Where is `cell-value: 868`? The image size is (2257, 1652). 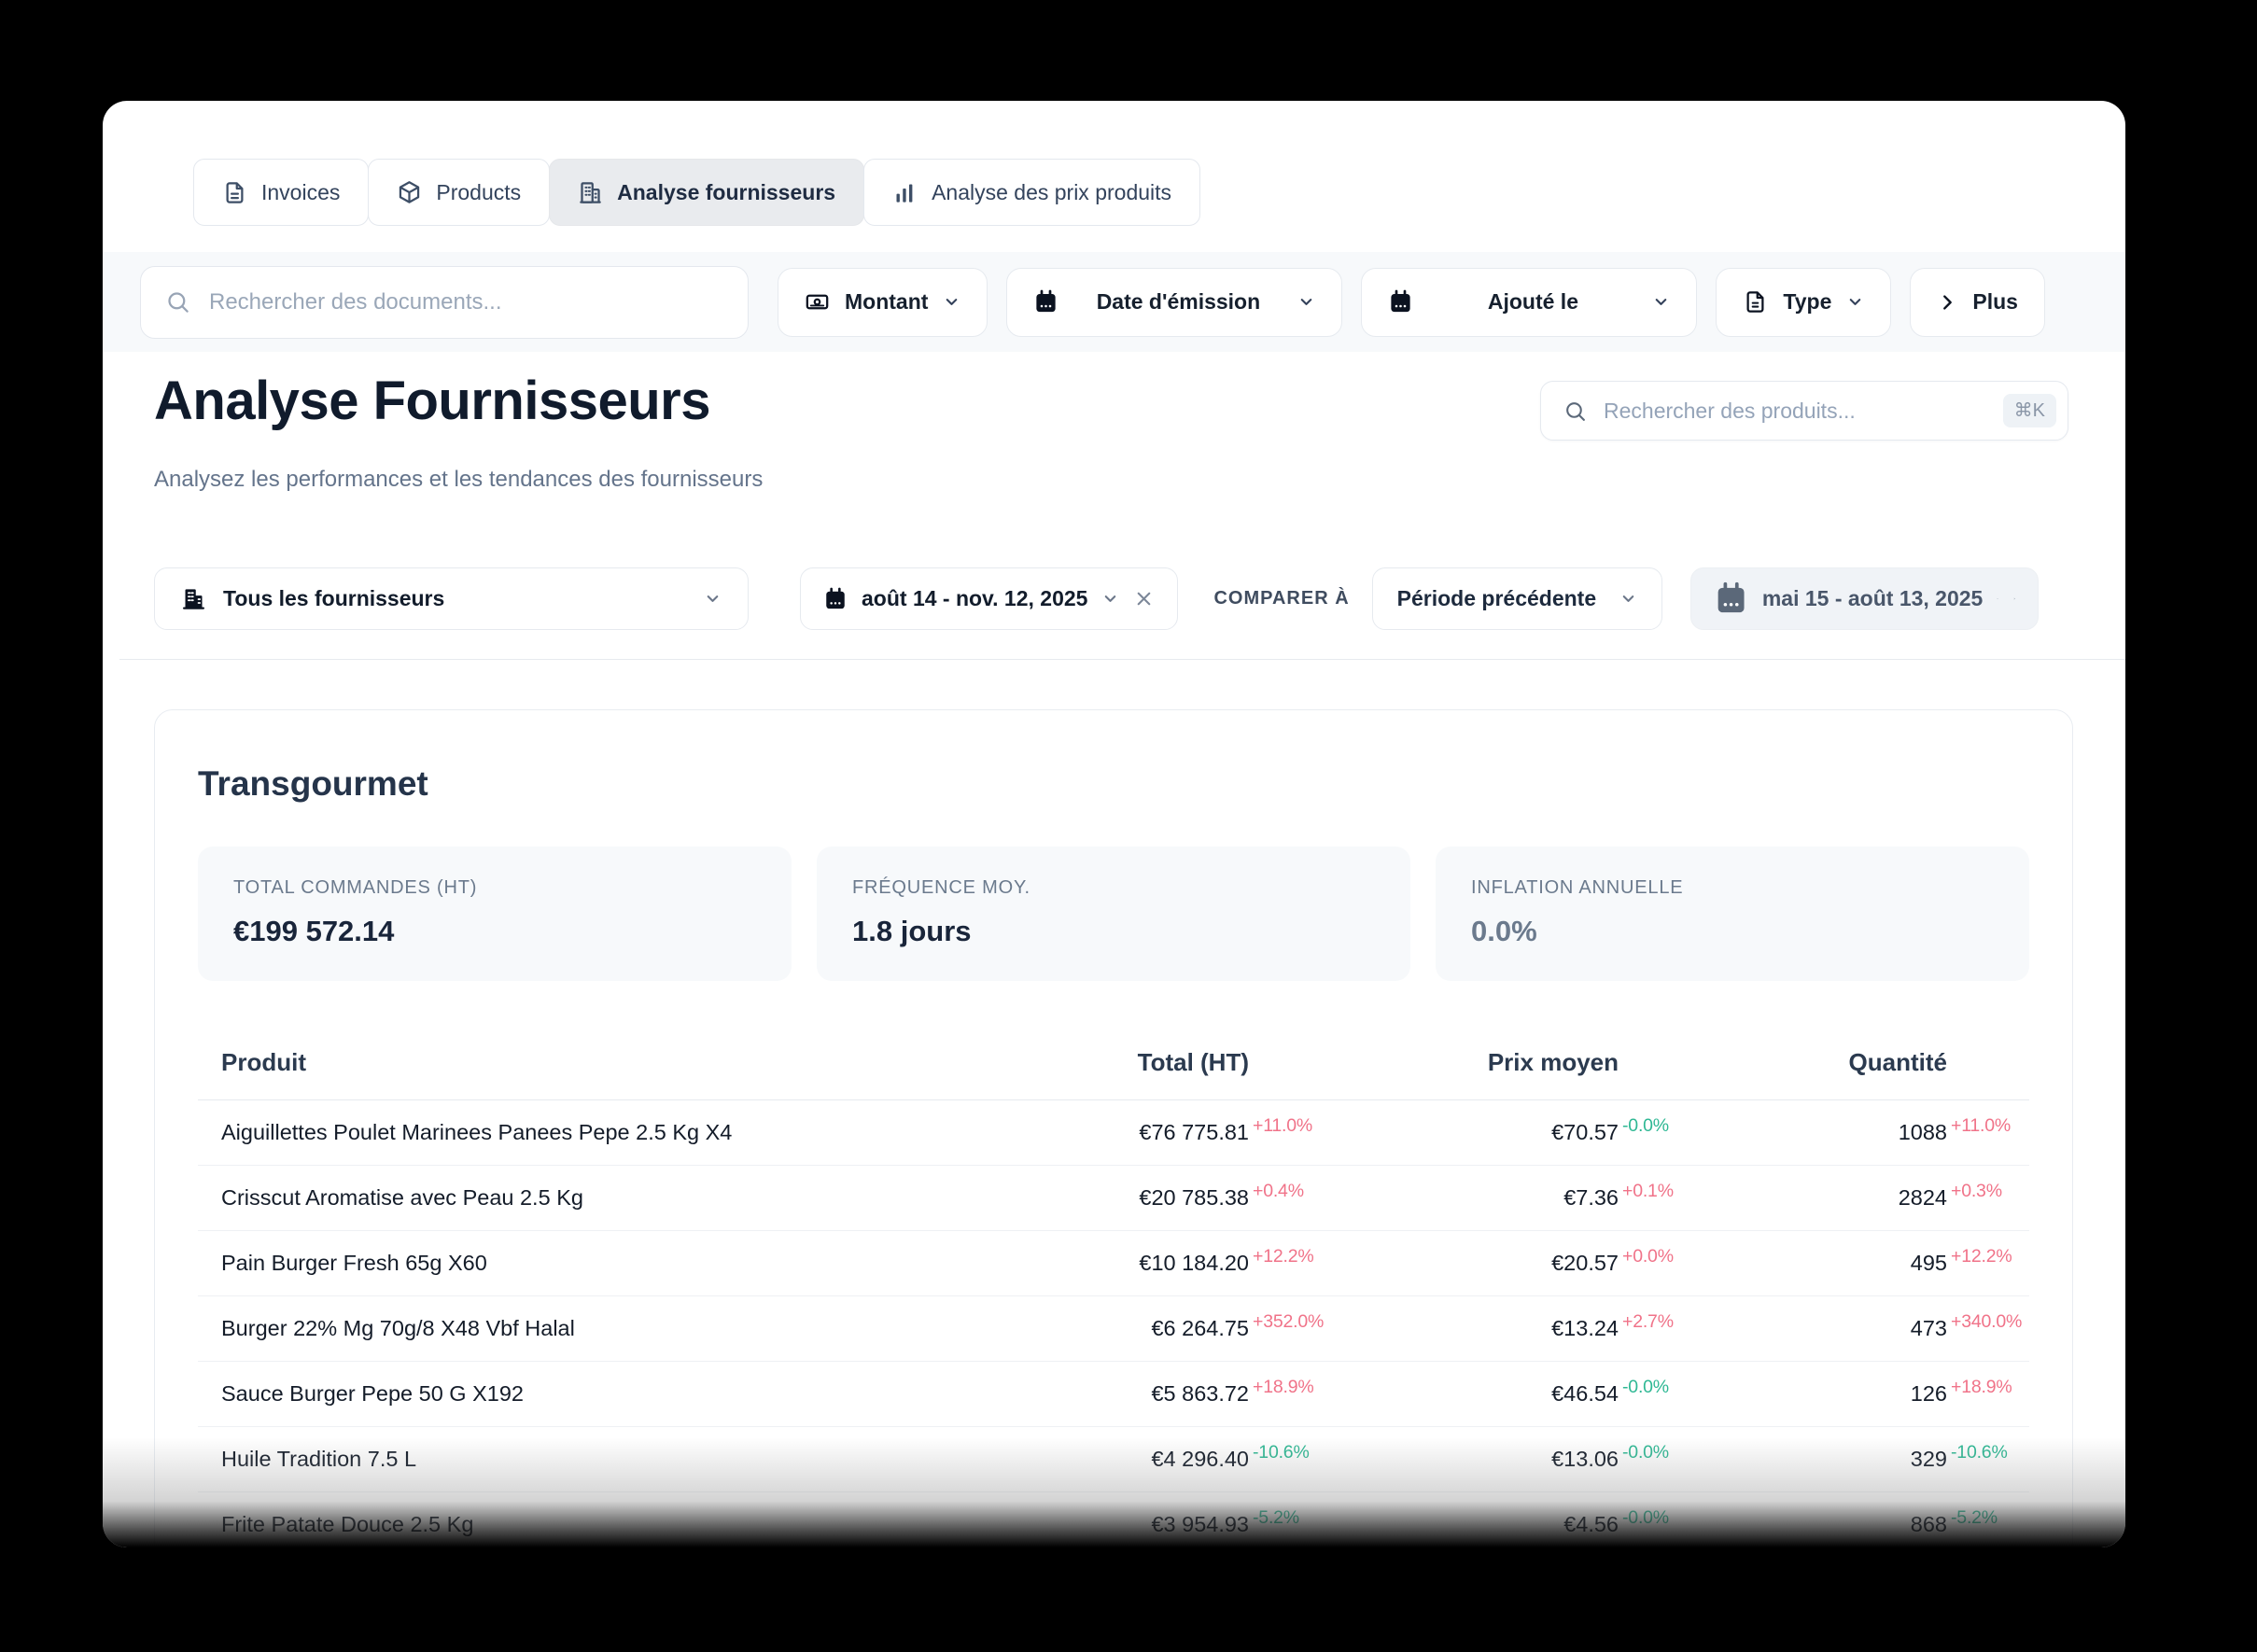 cell-value: 868 is located at coordinates (1928, 1524).